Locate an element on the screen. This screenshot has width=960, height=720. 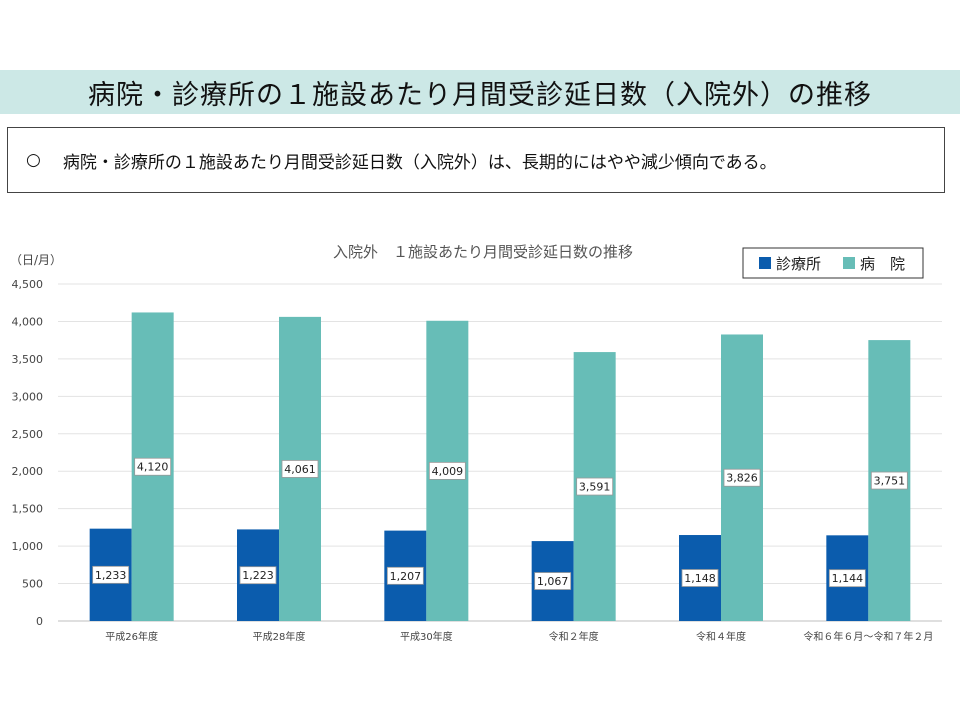
y-tick-label: 4,500 is located at coordinates (28, 284).